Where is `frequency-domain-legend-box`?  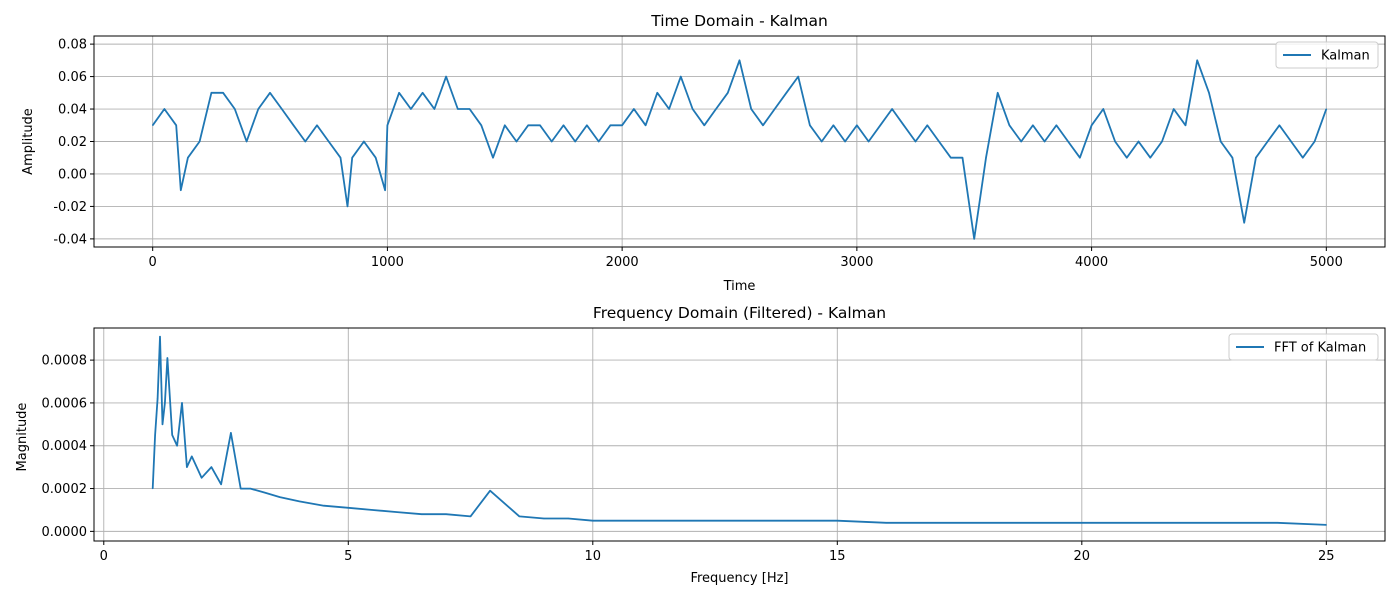
frequency-domain-legend-box is located at coordinates (1303, 347).